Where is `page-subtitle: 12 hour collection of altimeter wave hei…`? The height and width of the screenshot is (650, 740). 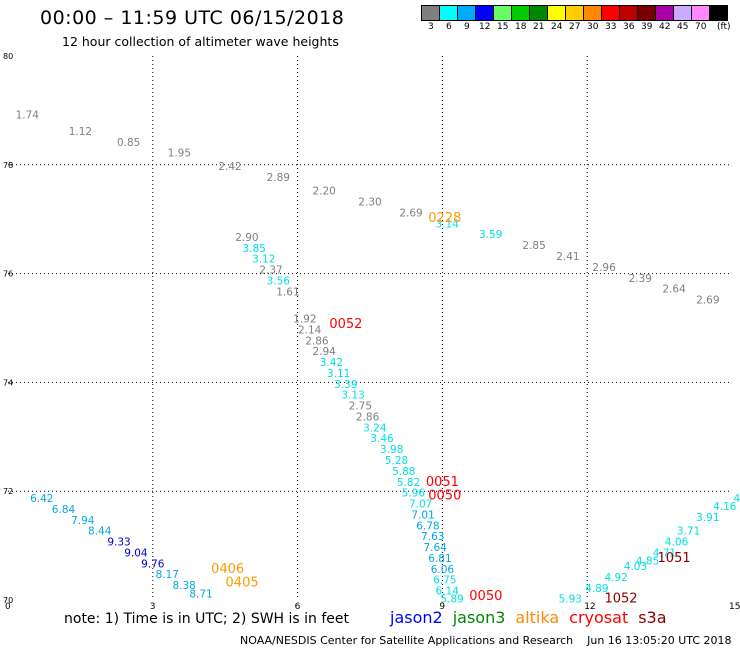 page-subtitle: 12 hour collection of altimeter wave hei… is located at coordinates (200, 41).